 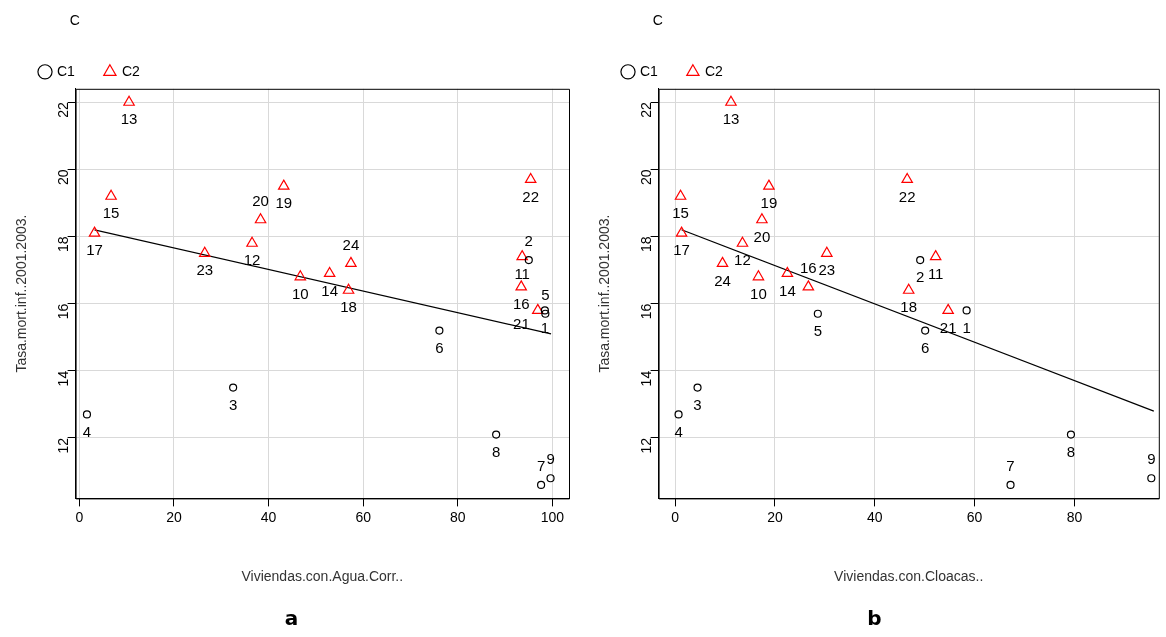 What do you see at coordinates (322, 576) in the screenshot?
I see `x-axis-title: Viviendas.con.Agua.Corr..` at bounding box center [322, 576].